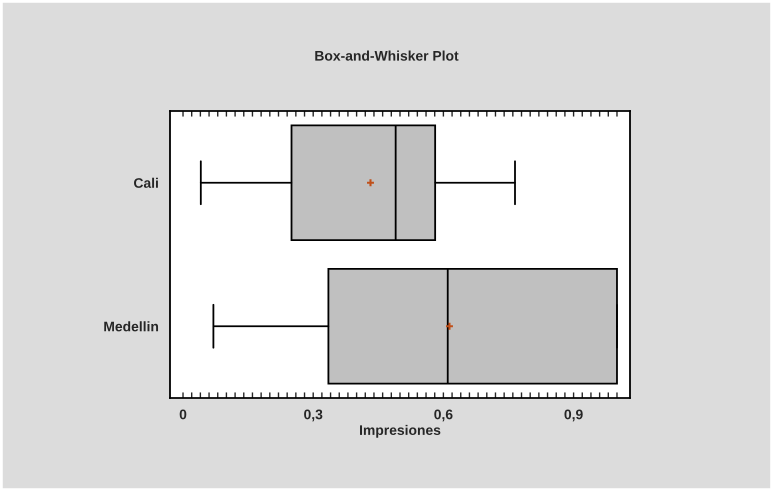 This screenshot has height=491, width=773. What do you see at coordinates (131, 326) in the screenshot?
I see `y-tick-label: Medellin` at bounding box center [131, 326].